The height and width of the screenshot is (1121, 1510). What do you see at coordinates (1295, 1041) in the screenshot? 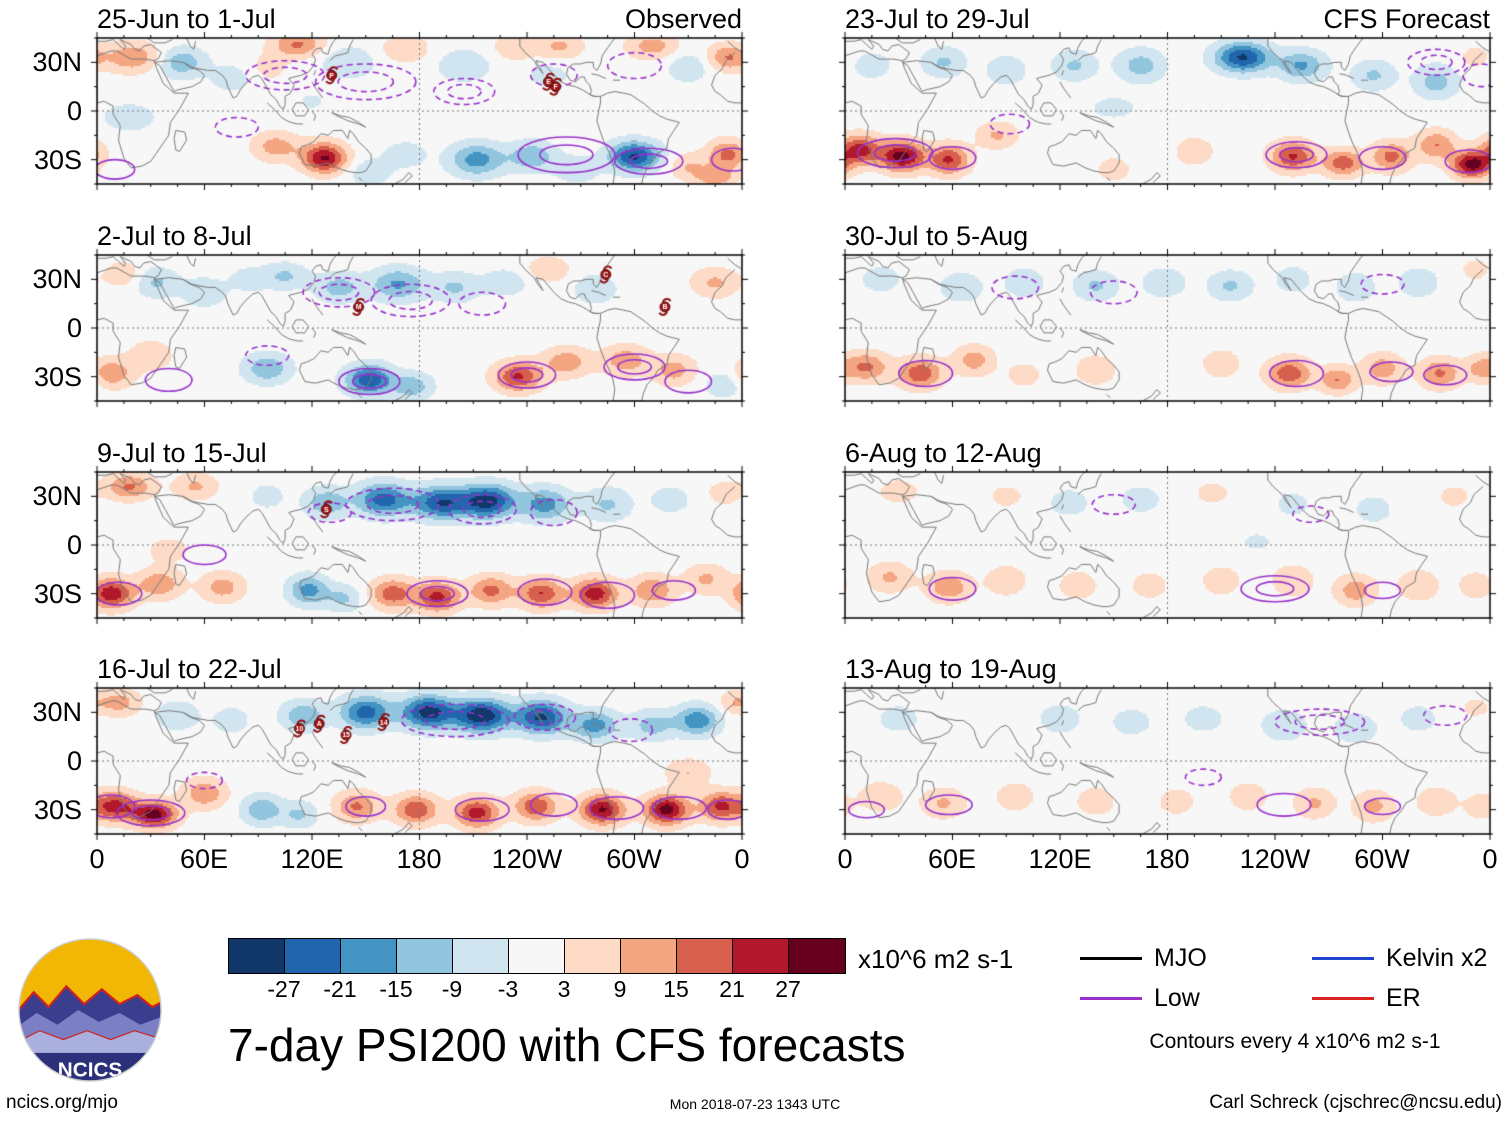
I see `contour-interval-note: Contours every 4 x10^6 m2 s-1` at bounding box center [1295, 1041].